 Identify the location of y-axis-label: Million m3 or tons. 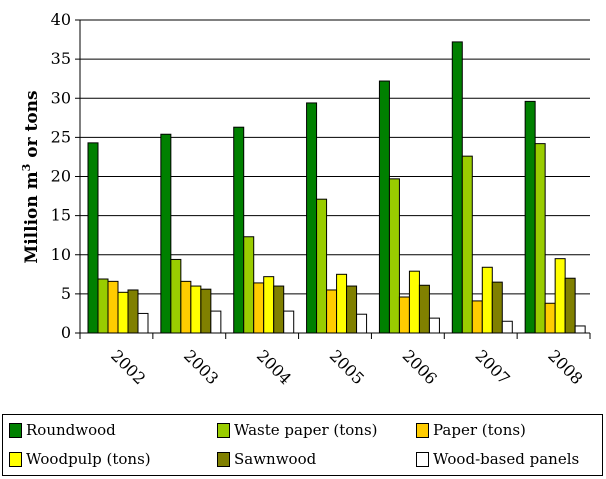
(31, 176).